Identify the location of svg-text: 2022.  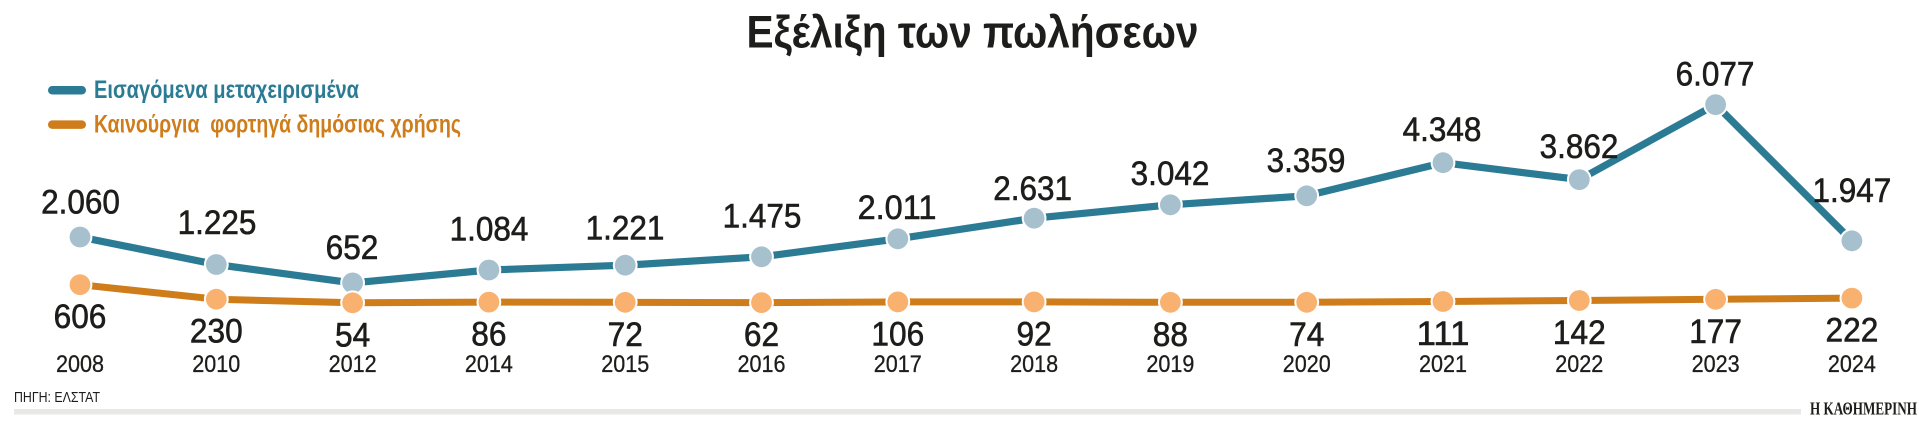
(1579, 364).